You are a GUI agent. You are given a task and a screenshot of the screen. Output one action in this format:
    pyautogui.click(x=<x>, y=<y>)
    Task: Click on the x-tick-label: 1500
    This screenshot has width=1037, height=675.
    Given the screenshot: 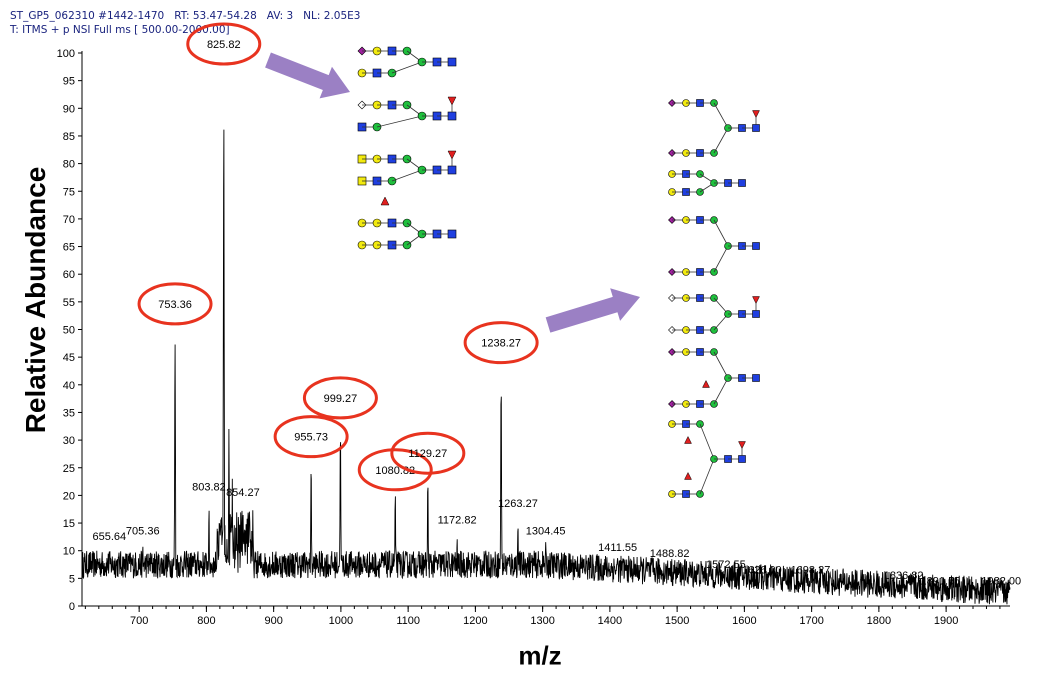 What is the action you would take?
    pyautogui.click(x=677, y=621)
    